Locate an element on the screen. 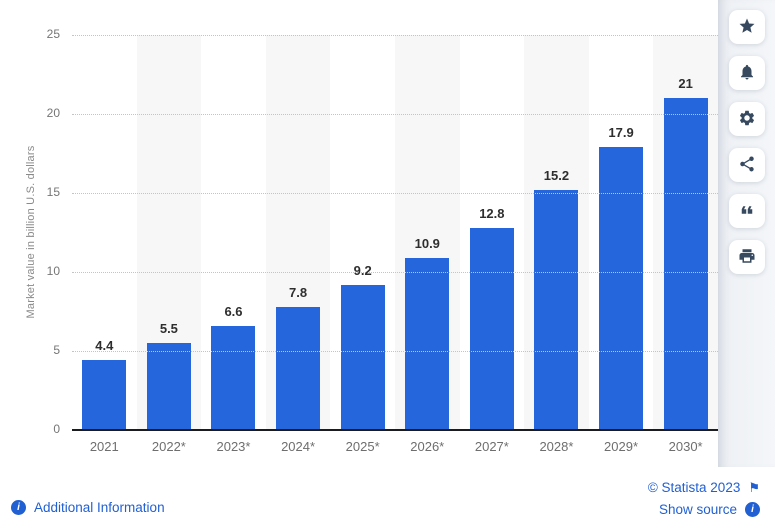 This screenshot has height=522, width=775. quote-icon is located at coordinates (747, 211).